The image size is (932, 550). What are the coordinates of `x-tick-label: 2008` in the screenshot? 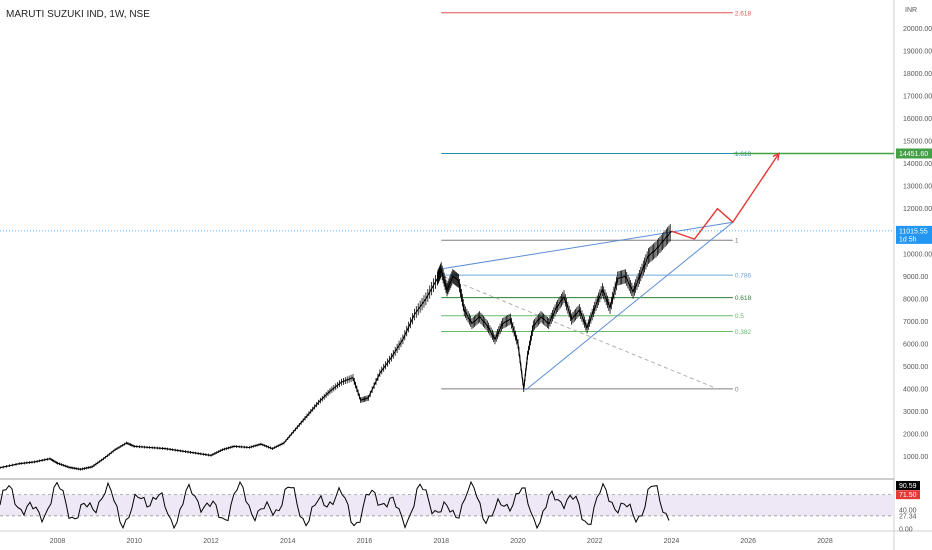 It's located at (58, 541).